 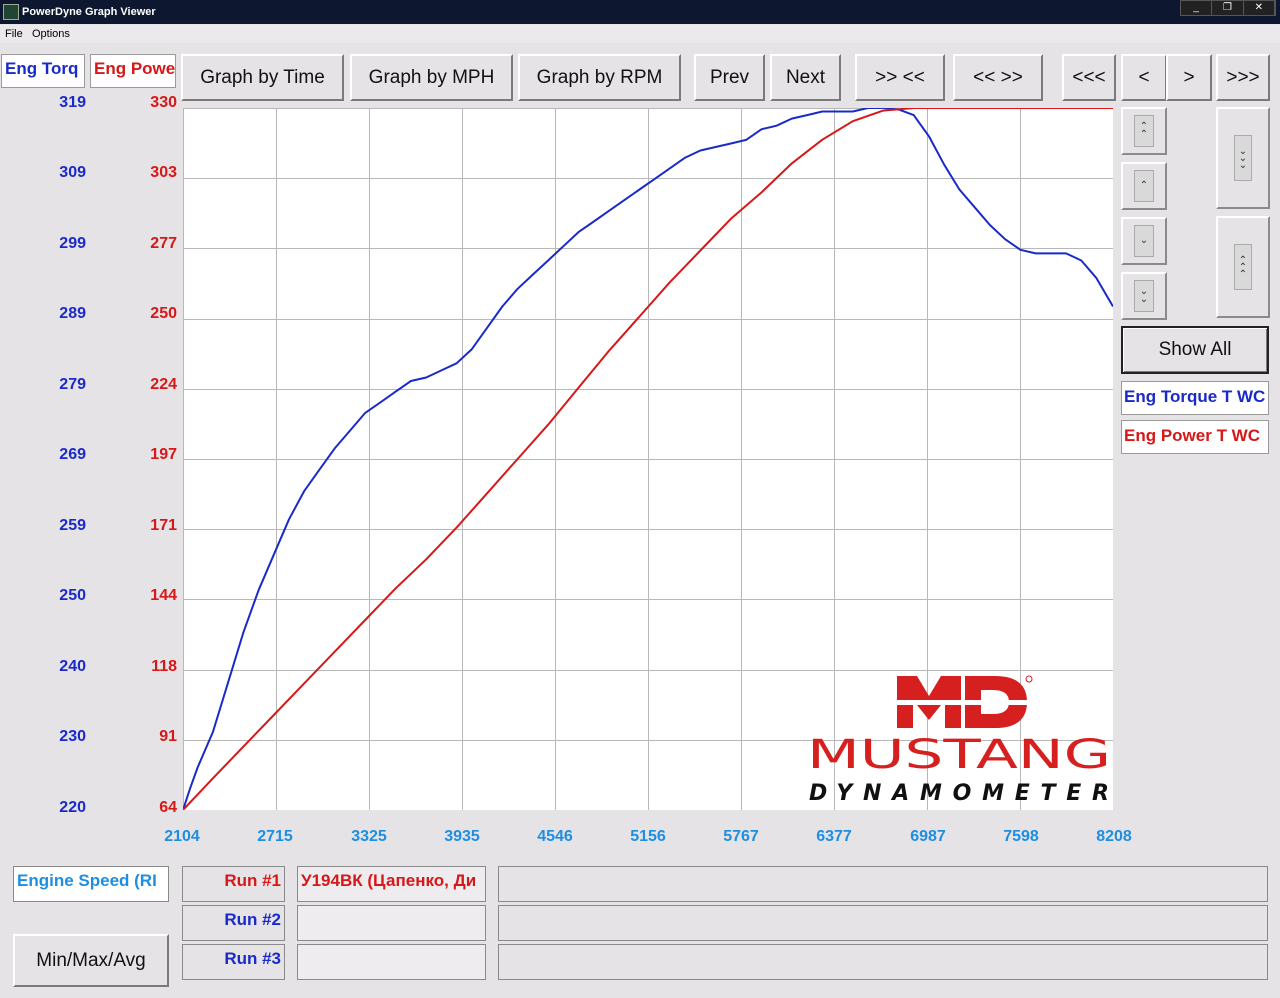 I want to click on rpm-tick-6: 5767, so click(x=741, y=836).